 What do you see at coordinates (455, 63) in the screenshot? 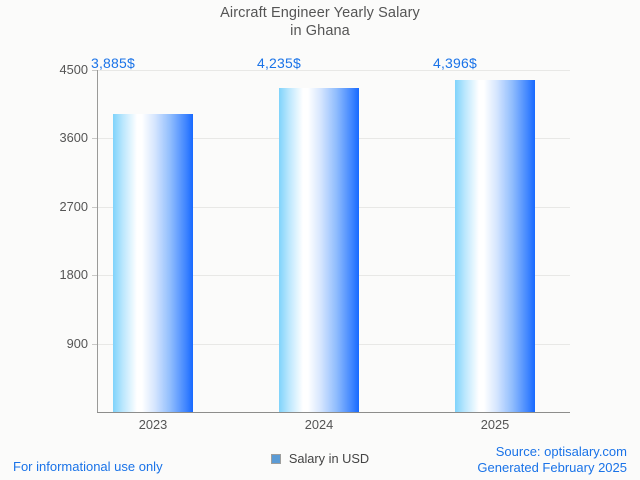
I see `bar-value-2025: 4,396$` at bounding box center [455, 63].